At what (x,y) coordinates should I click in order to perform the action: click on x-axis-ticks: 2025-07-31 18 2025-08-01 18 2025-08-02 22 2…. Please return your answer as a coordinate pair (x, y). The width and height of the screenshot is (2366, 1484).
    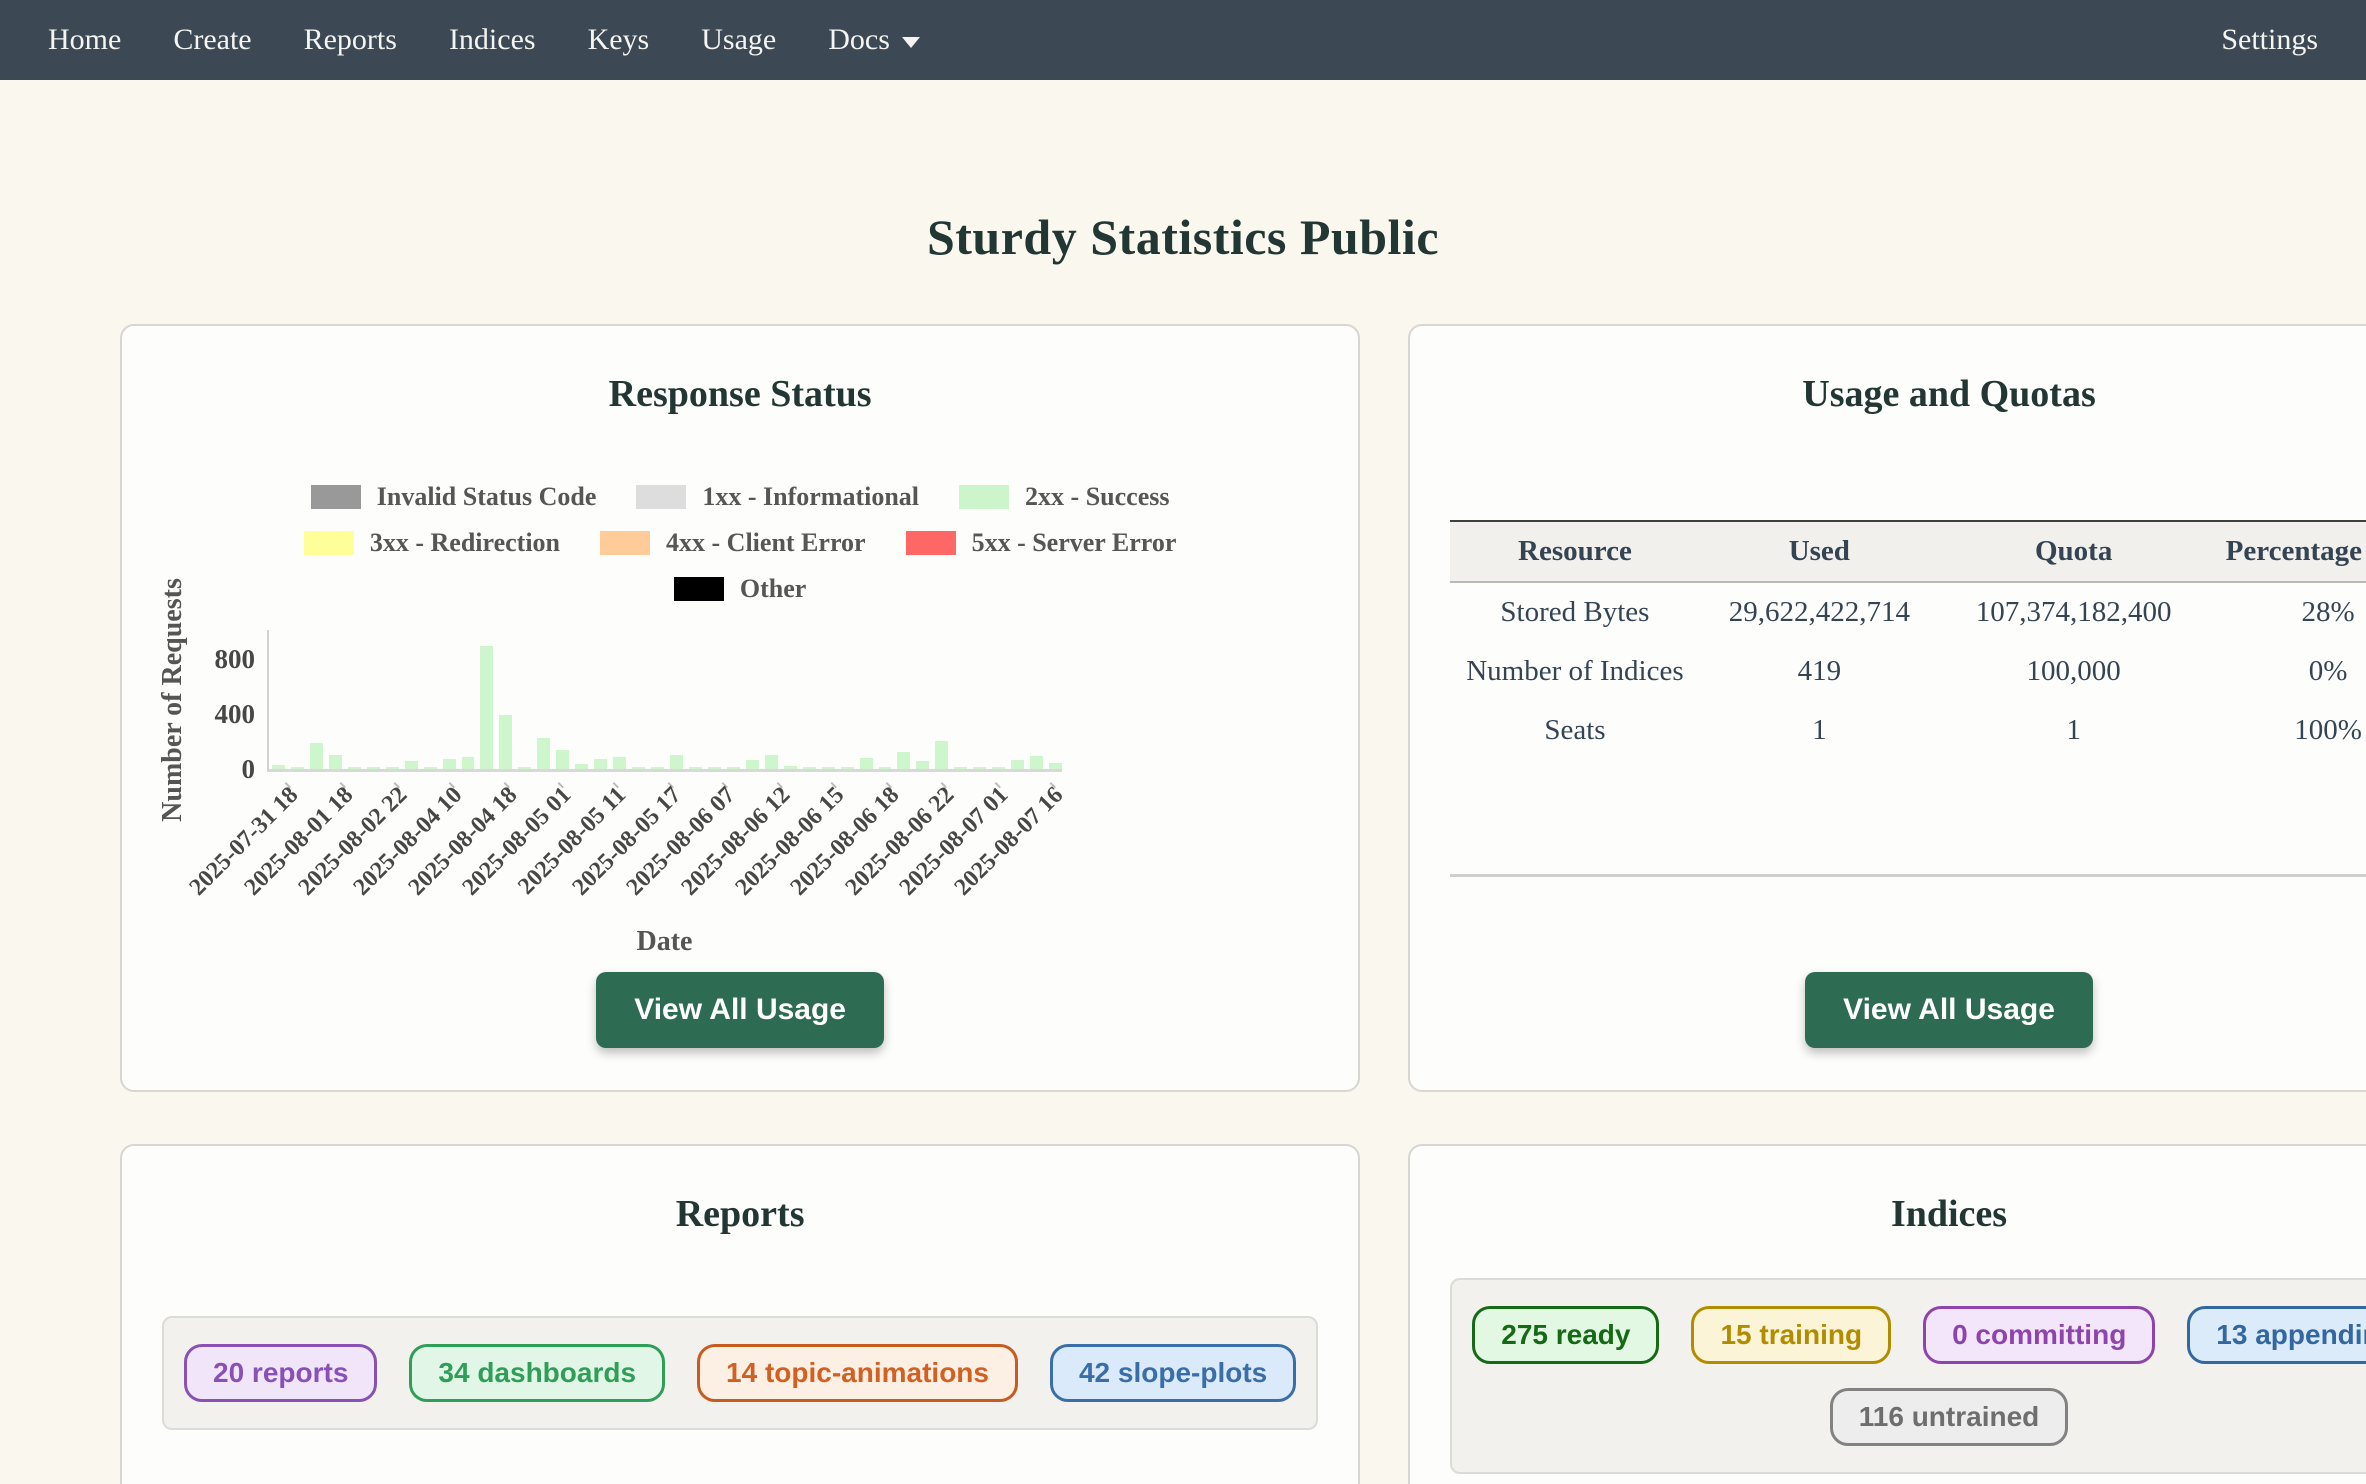
    Looking at the image, I should click on (626, 848).